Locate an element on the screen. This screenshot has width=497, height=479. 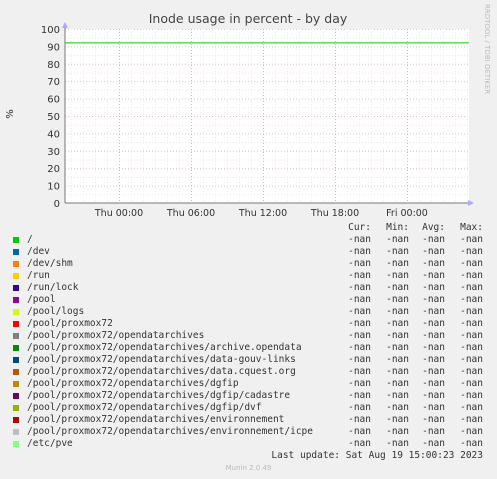
legend-name: /pool/logs is located at coordinates (56, 311).